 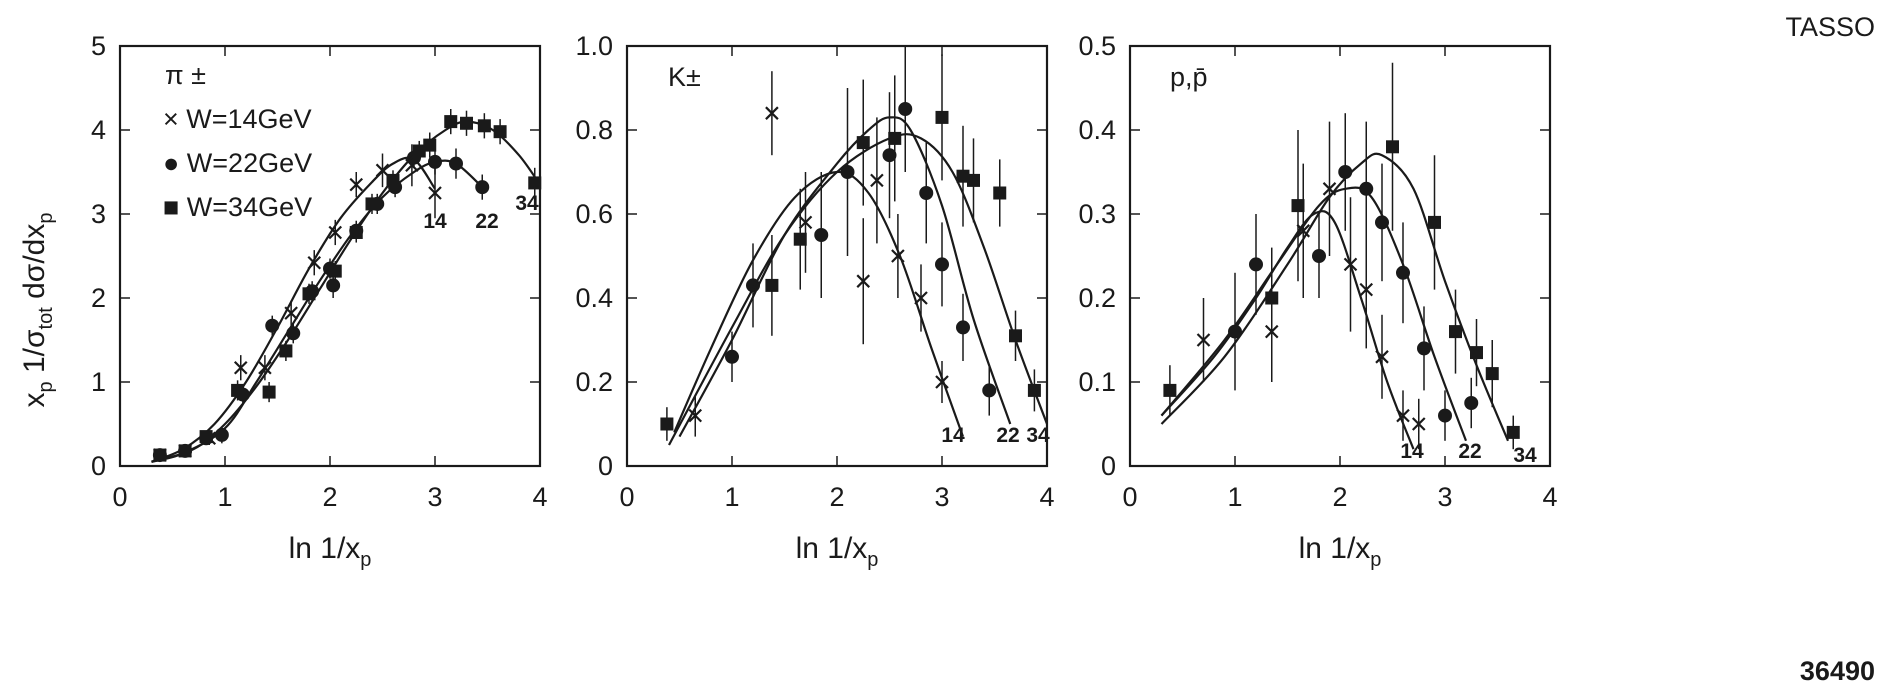 I want to click on curve-label: 14, so click(x=953, y=435).